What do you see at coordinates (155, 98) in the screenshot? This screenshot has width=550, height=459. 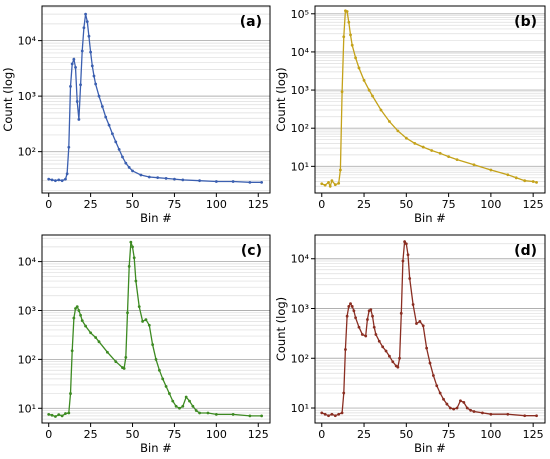 I see `series-line` at bounding box center [155, 98].